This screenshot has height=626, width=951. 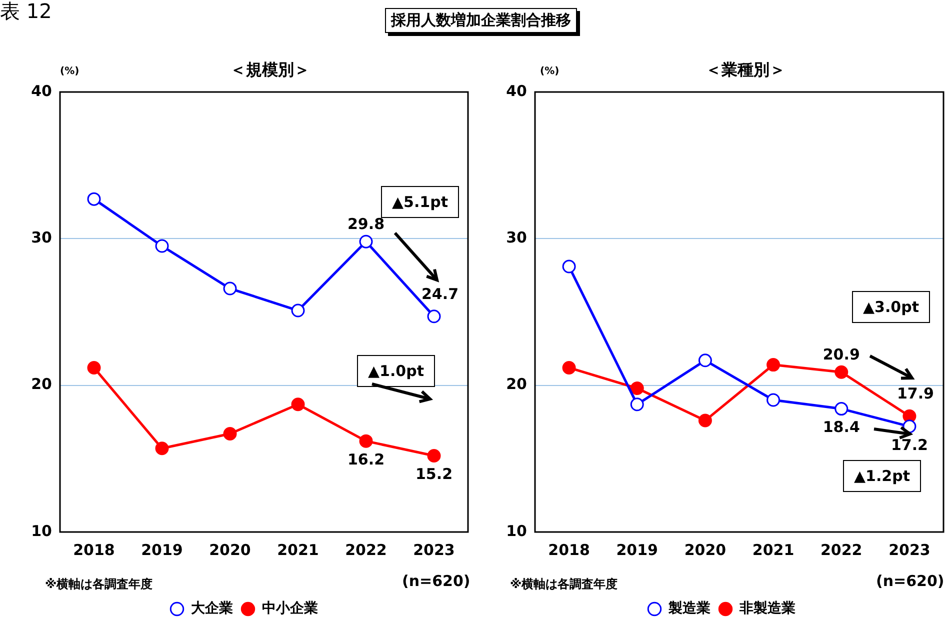 I want to click on legend-label: 非製造業, so click(x=767, y=608).